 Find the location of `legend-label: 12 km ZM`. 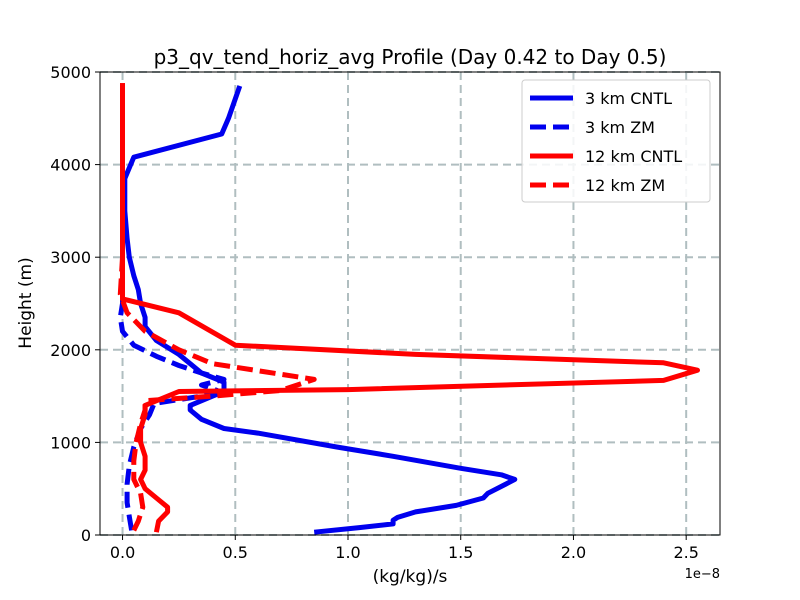

legend-label: 12 km ZM is located at coordinates (625, 185).